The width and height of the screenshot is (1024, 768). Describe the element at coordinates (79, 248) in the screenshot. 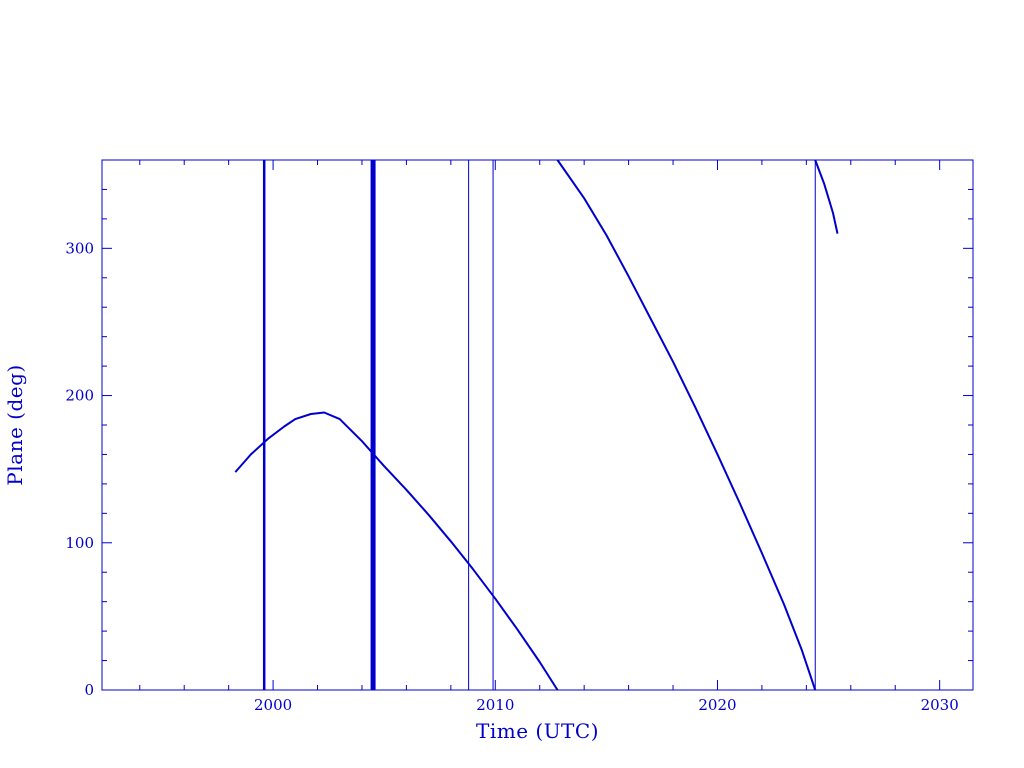

I see `y-tick-label: 300` at that location.